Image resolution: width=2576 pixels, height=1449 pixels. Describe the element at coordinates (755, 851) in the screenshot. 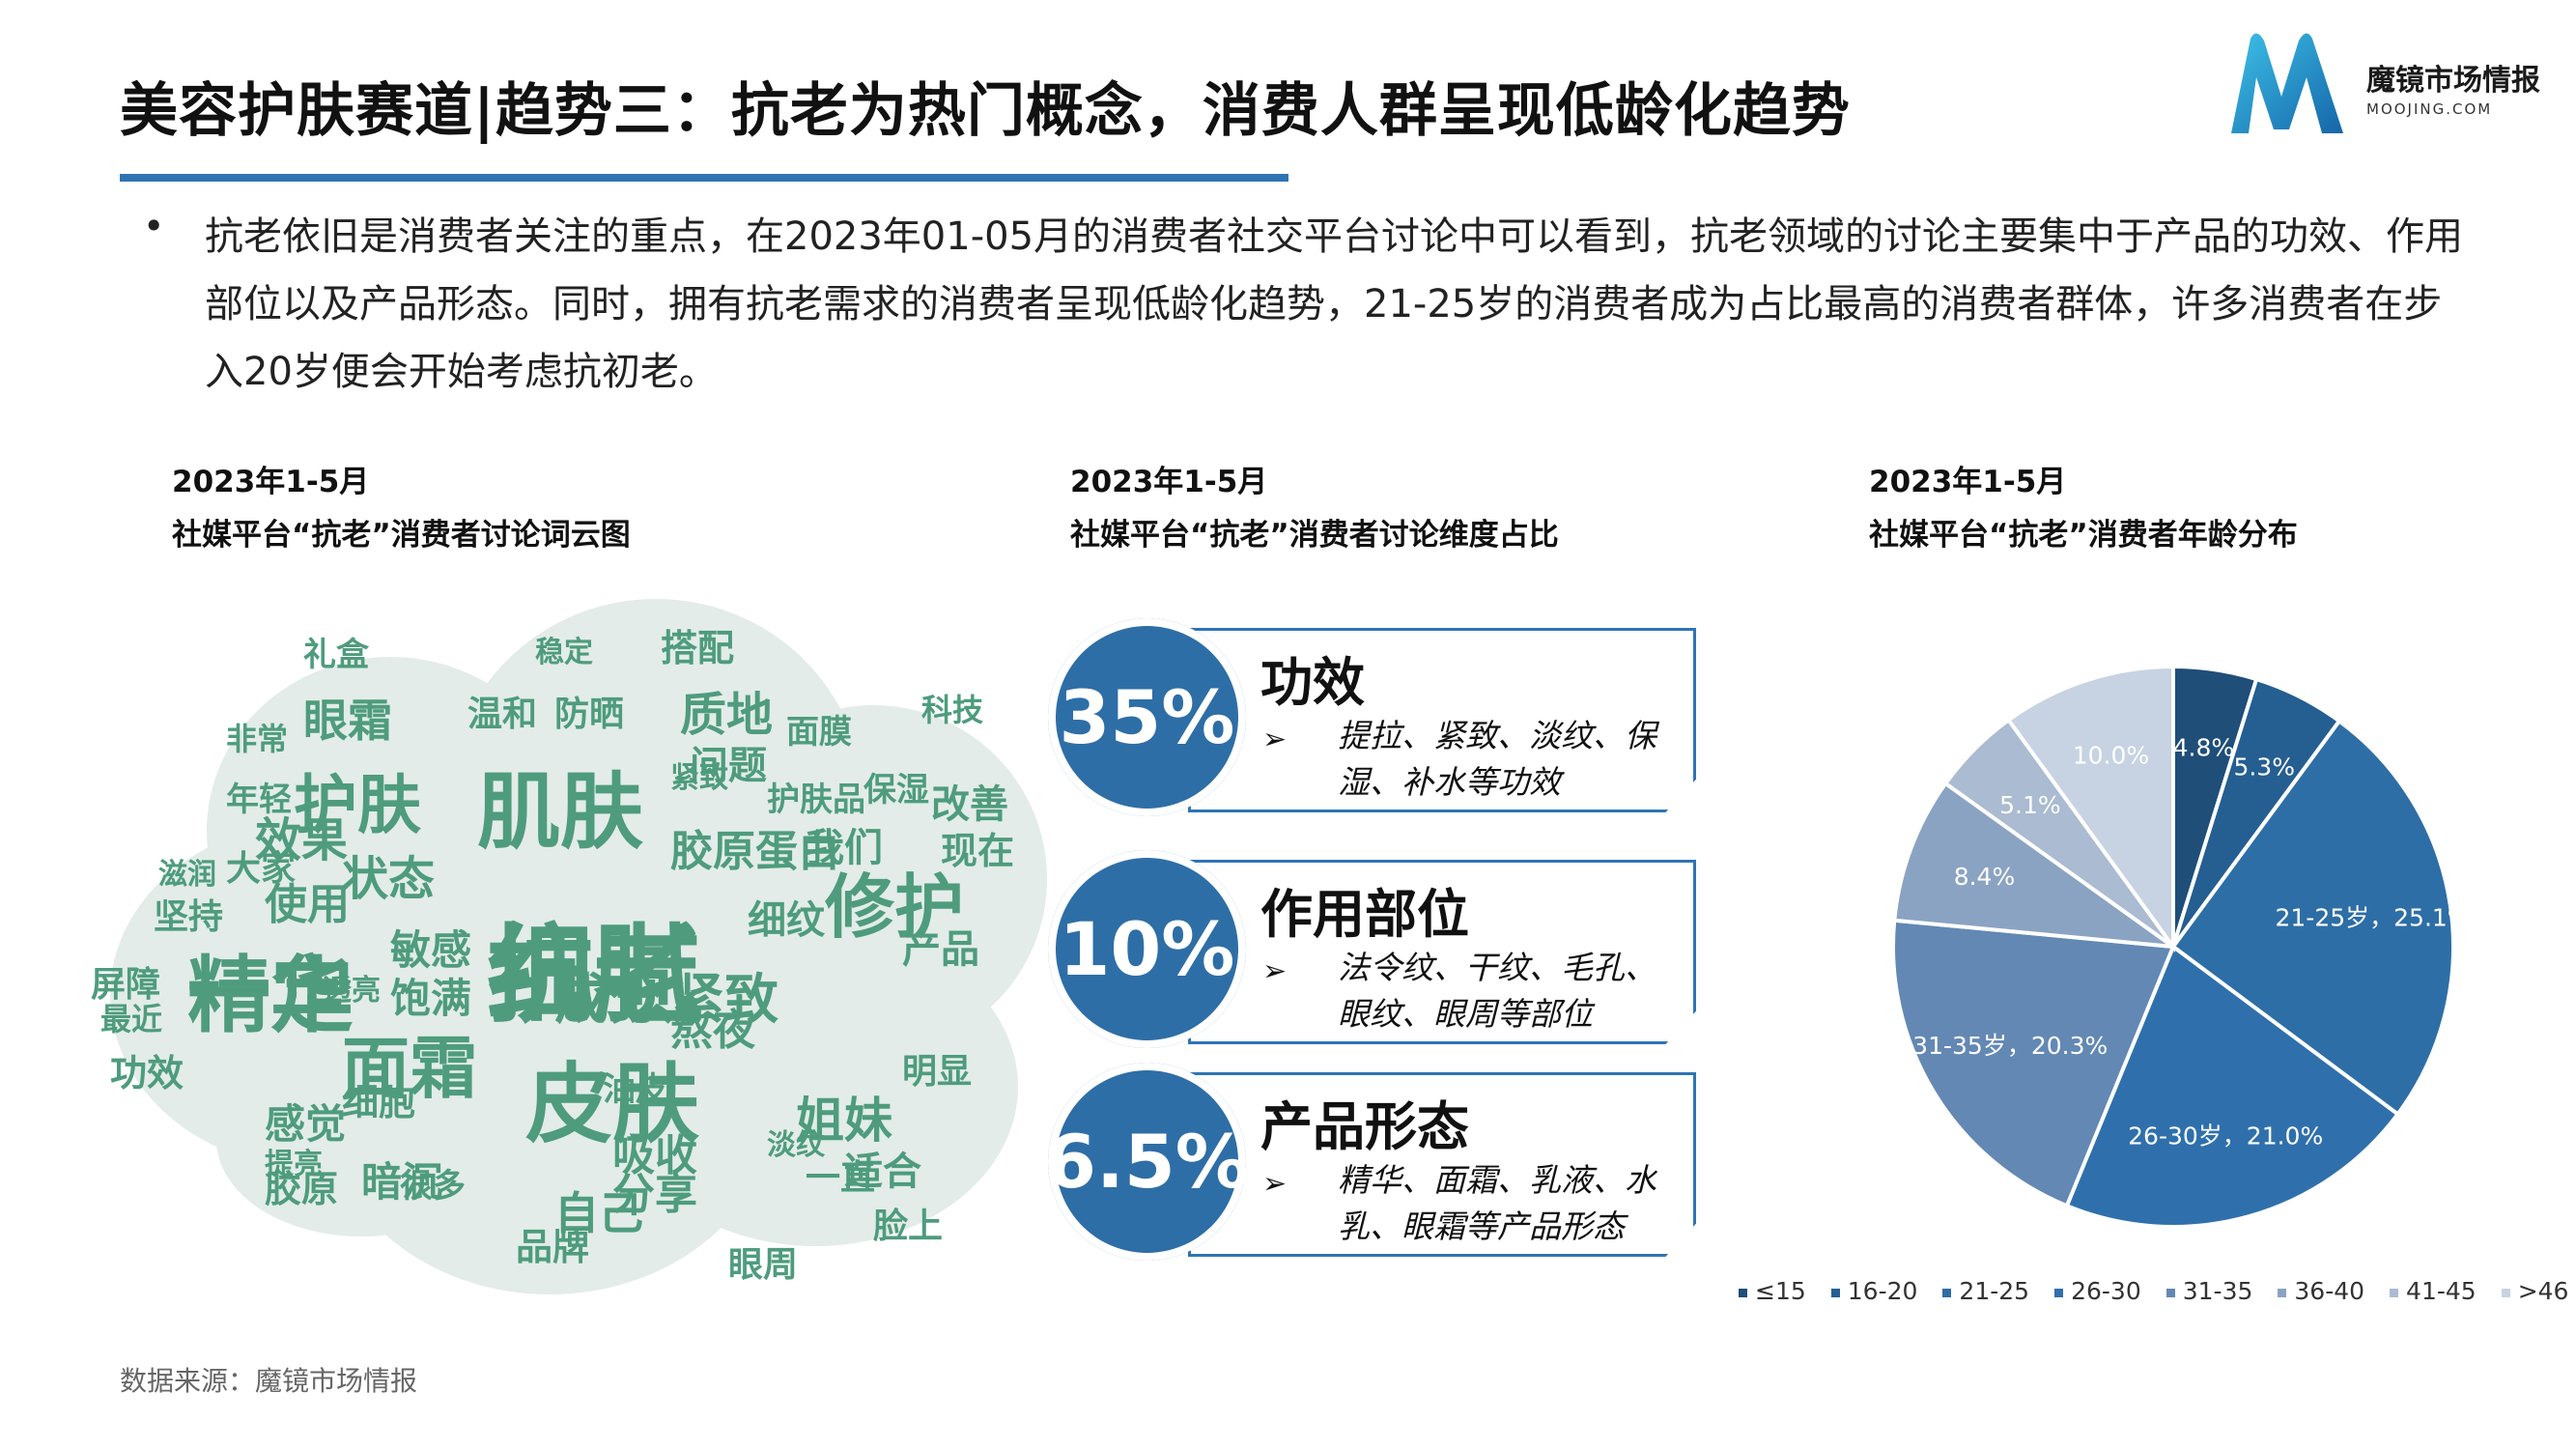

I see `cloud-word: 胶原蛋白` at that location.